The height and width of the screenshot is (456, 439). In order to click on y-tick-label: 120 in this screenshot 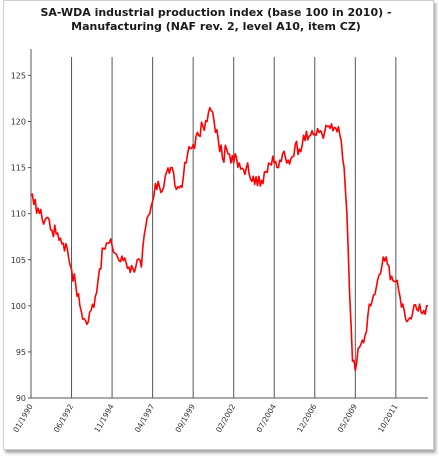, I will do `click(18, 122)`.